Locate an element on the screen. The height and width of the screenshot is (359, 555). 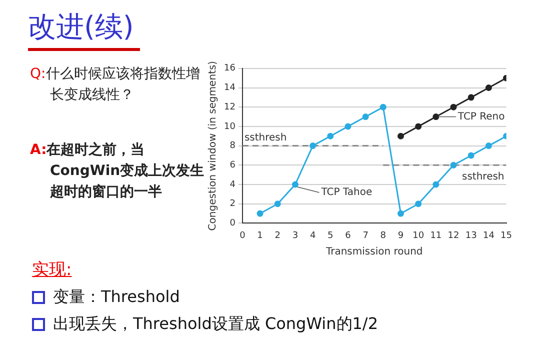
y-tick-label: 10 is located at coordinates (230, 127).